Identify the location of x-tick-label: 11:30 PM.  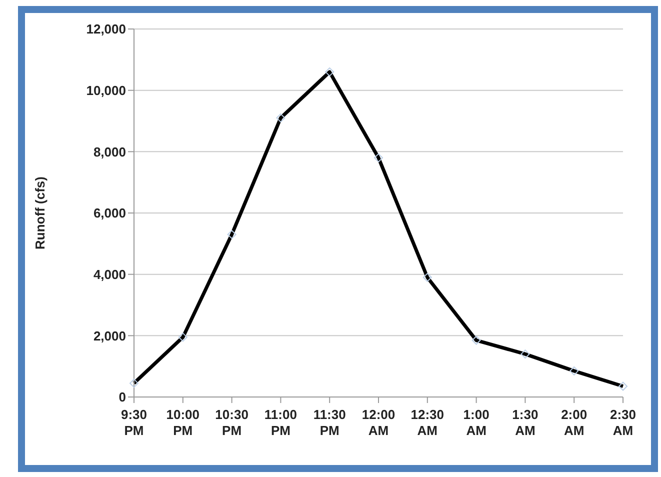
(329, 422).